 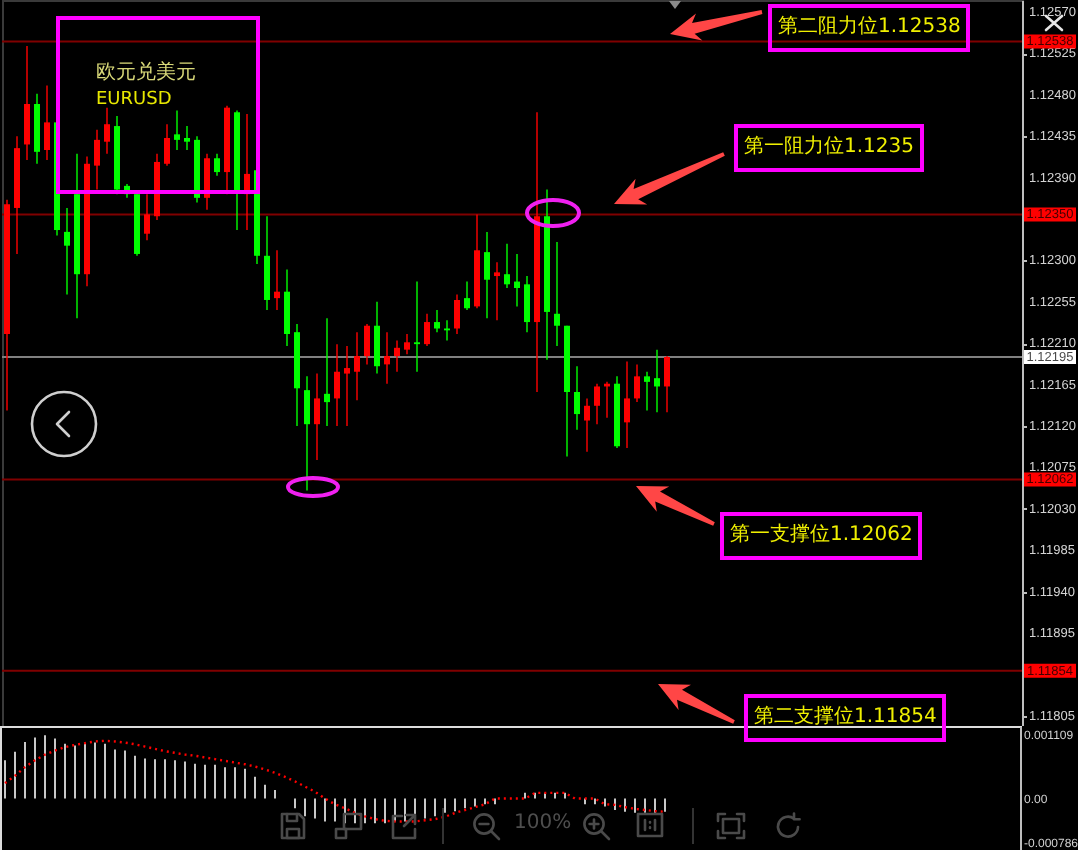 I want to click on annotation: 第二阻力位1.12538, so click(x=869, y=27).